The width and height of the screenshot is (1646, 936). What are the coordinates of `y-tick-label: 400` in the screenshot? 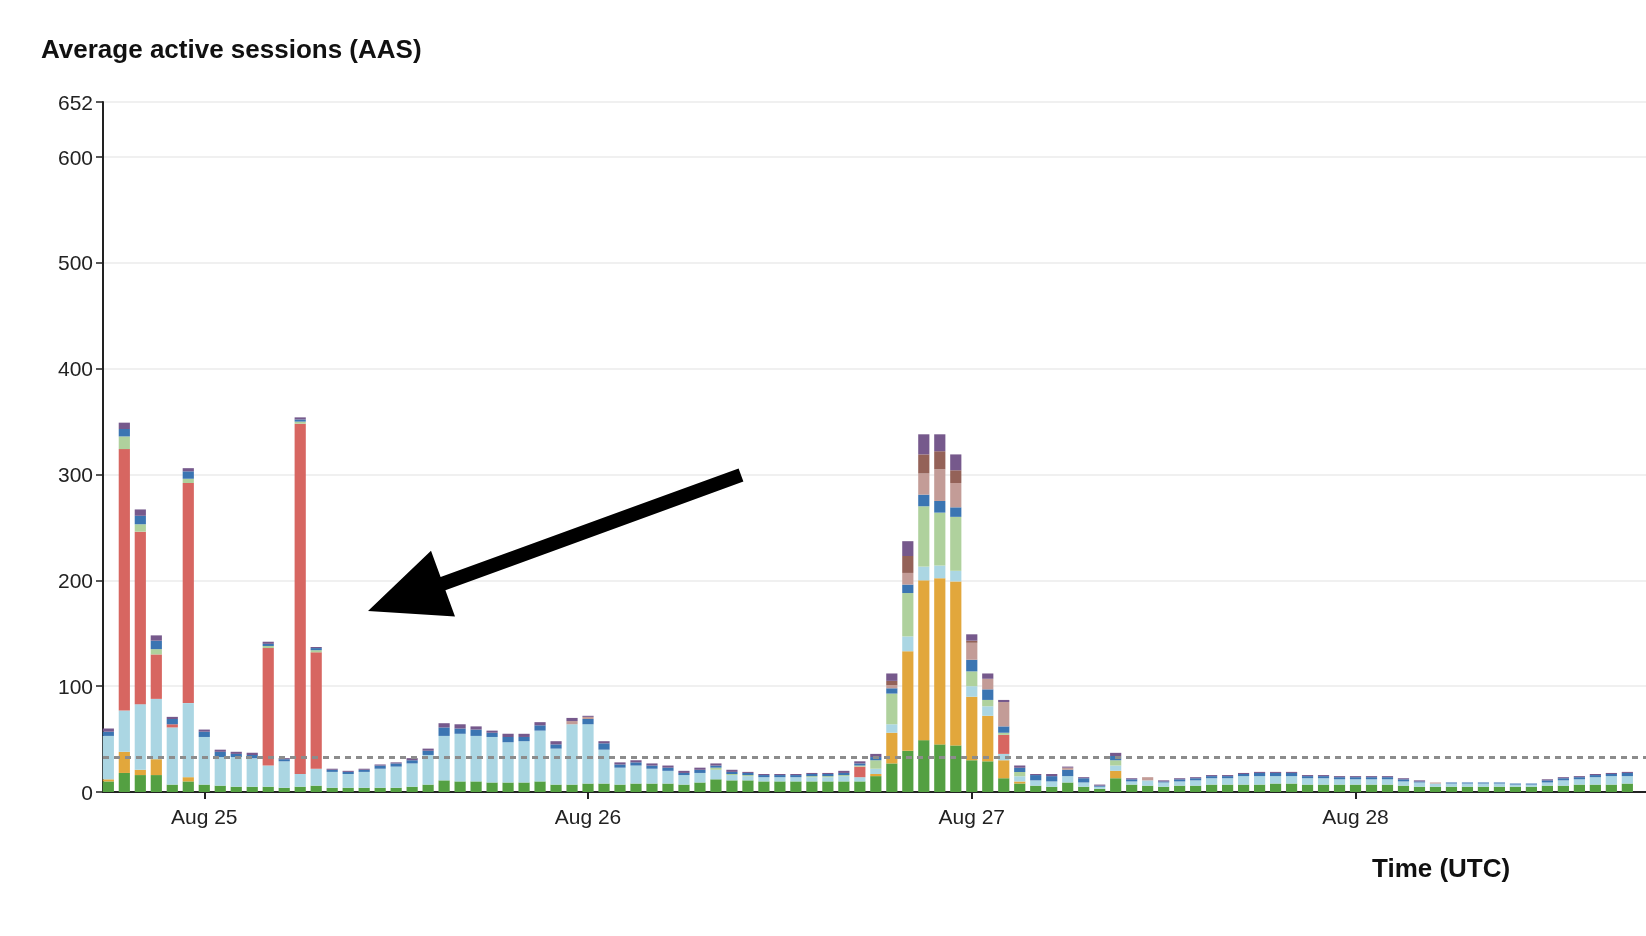 It's located at (75, 369).